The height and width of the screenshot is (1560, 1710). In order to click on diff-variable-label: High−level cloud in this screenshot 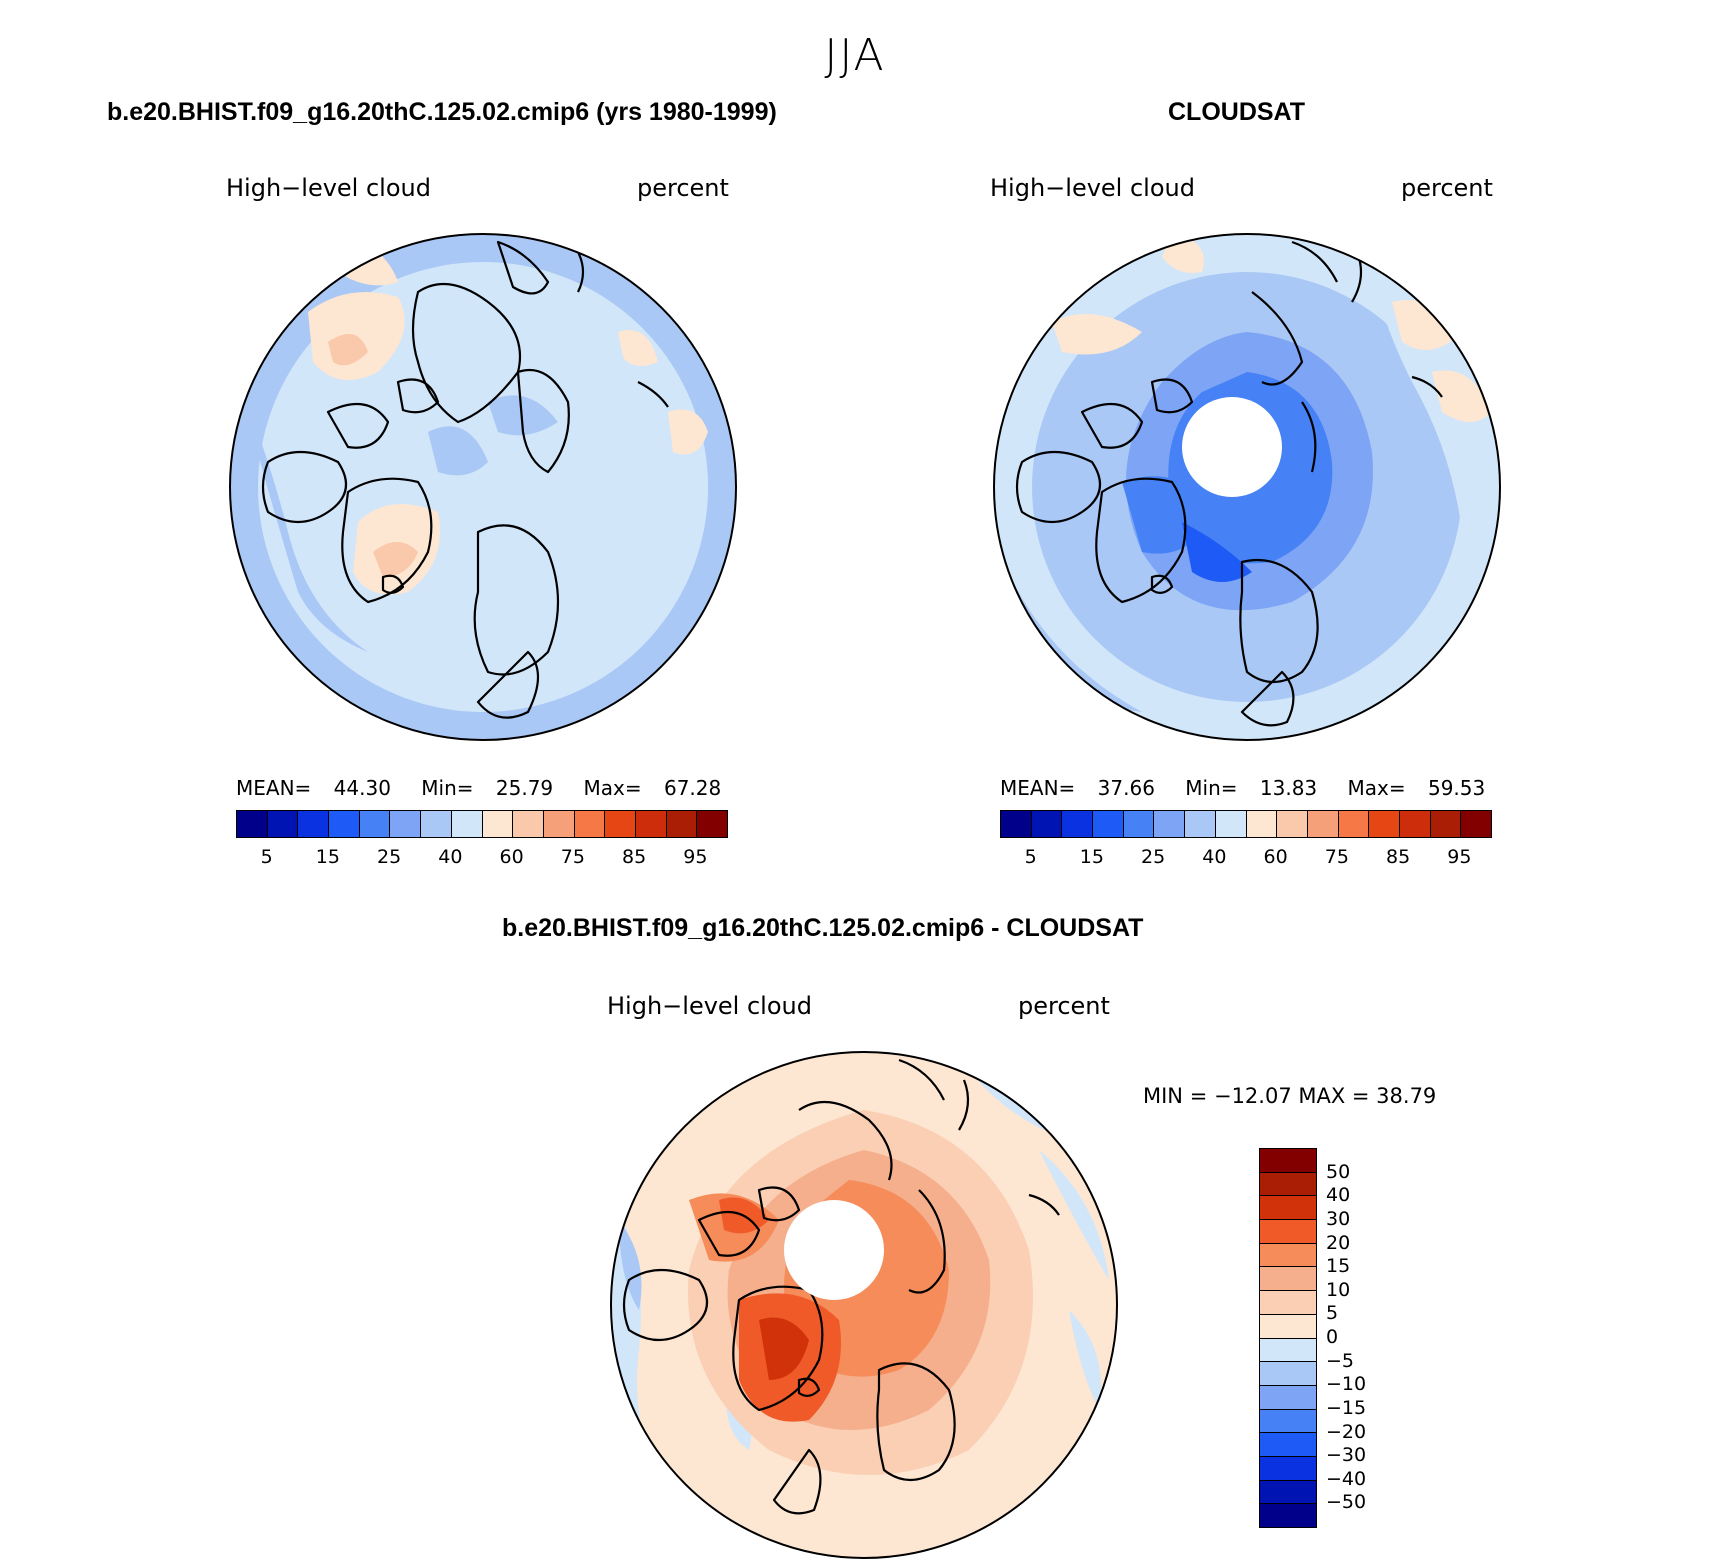, I will do `click(709, 1006)`.